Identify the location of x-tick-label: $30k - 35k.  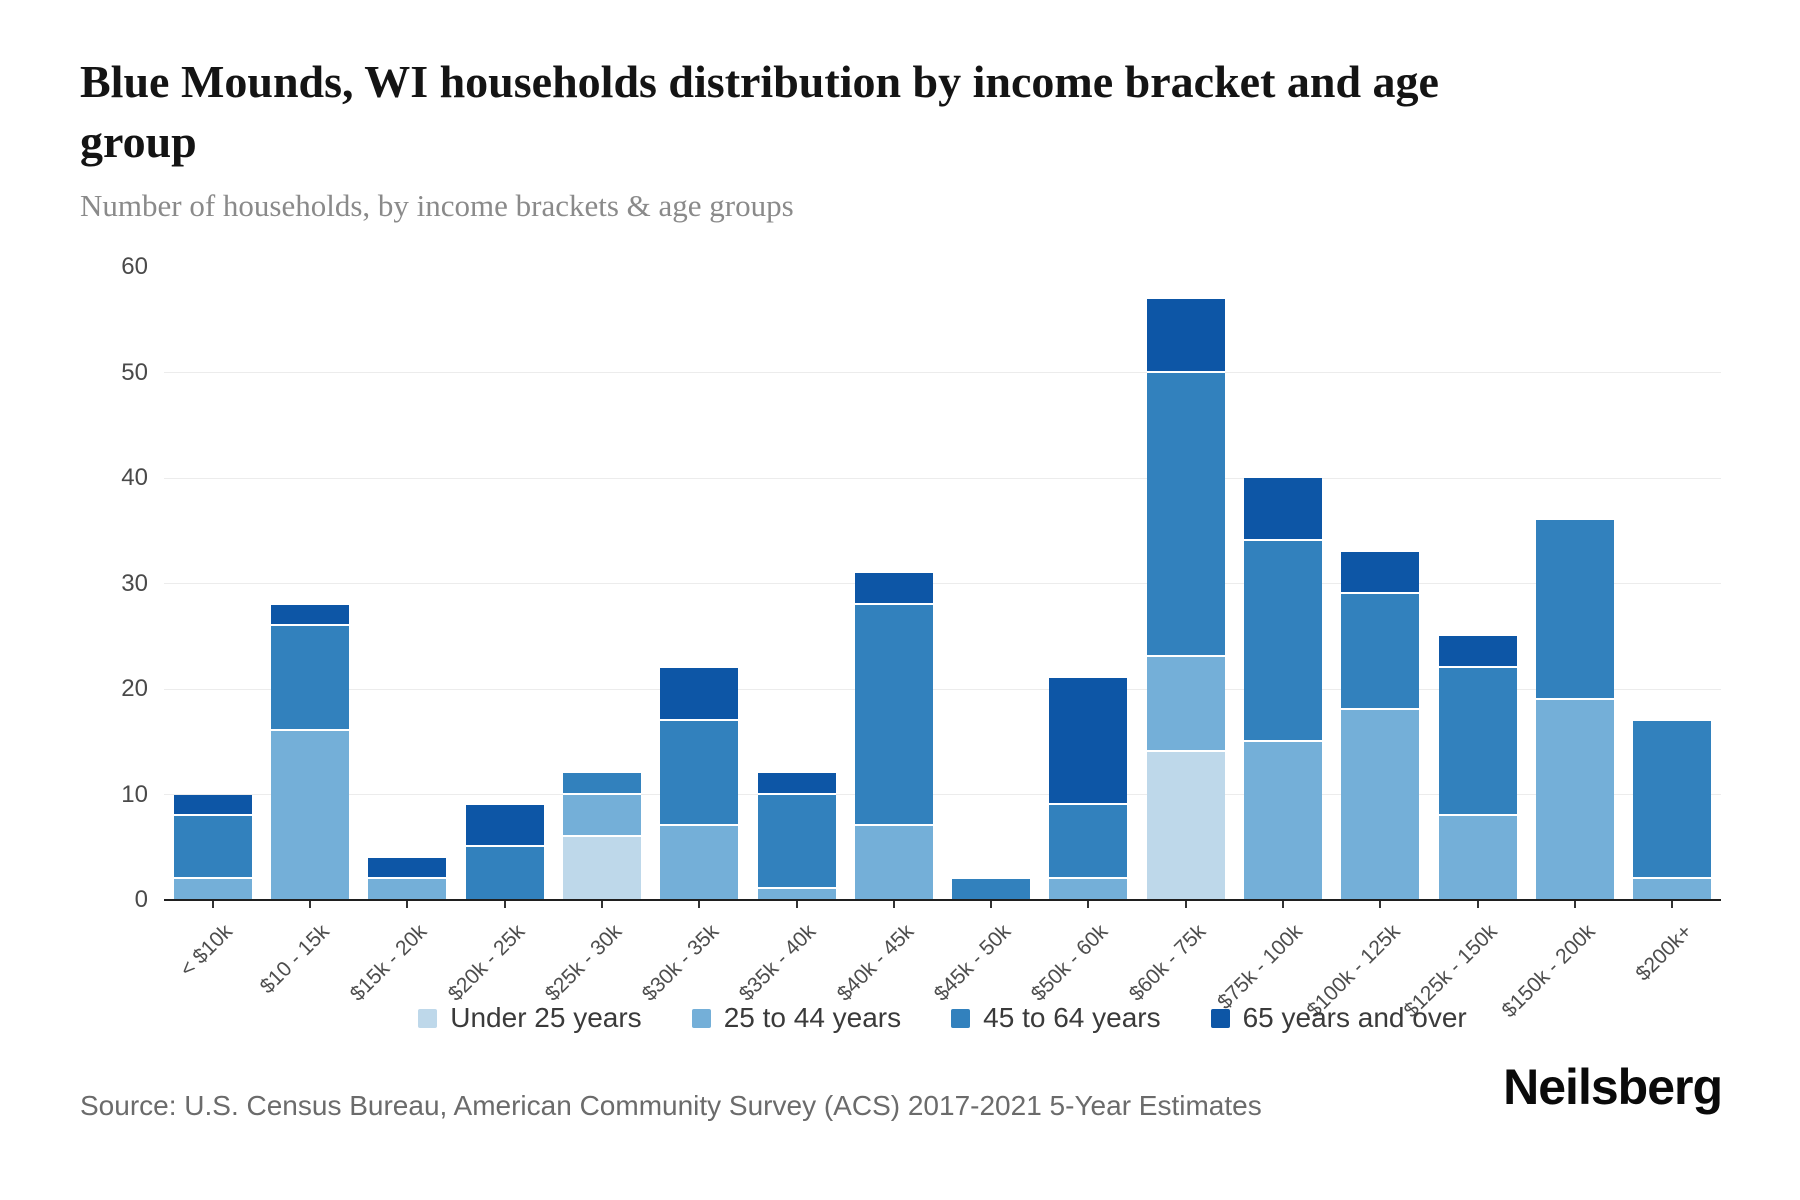
(680, 963).